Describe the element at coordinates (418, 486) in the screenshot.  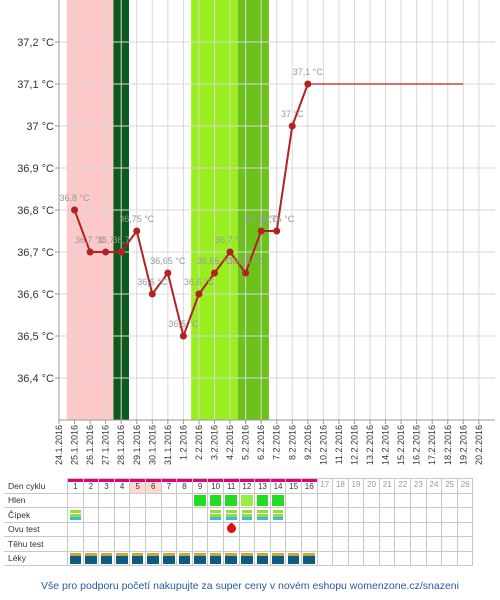
I see `cycle-cell: 23` at that location.